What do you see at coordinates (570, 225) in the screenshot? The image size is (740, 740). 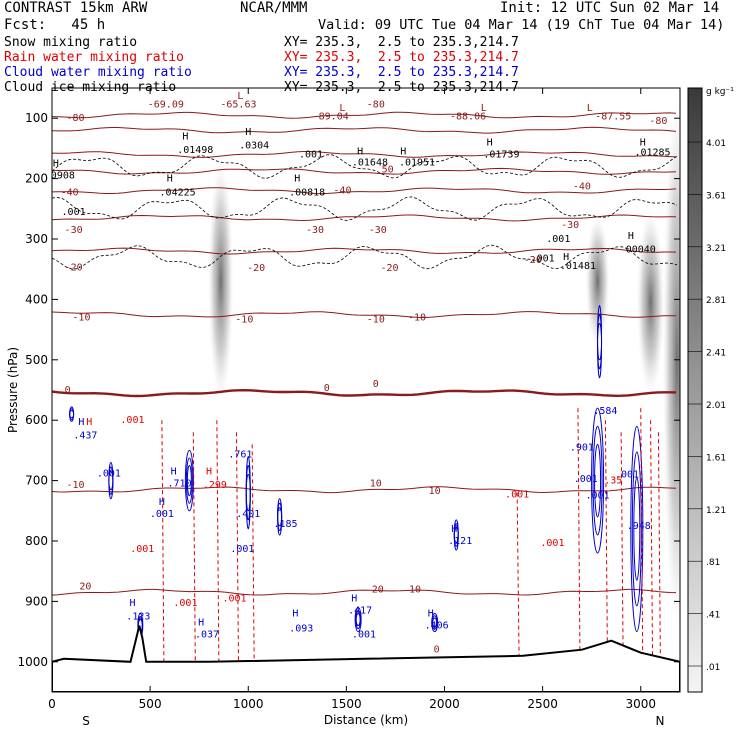 I see `contour-label: -30` at bounding box center [570, 225].